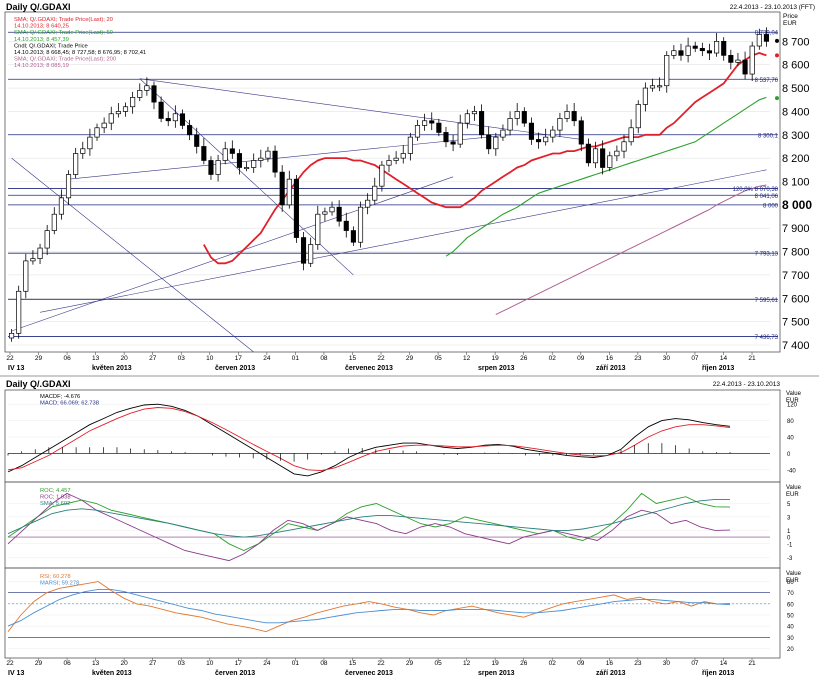 This screenshot has height=683, width=819. Describe the element at coordinates (796, 89) in the screenshot. I see `price-y-tick-label: 8 500` at that location.